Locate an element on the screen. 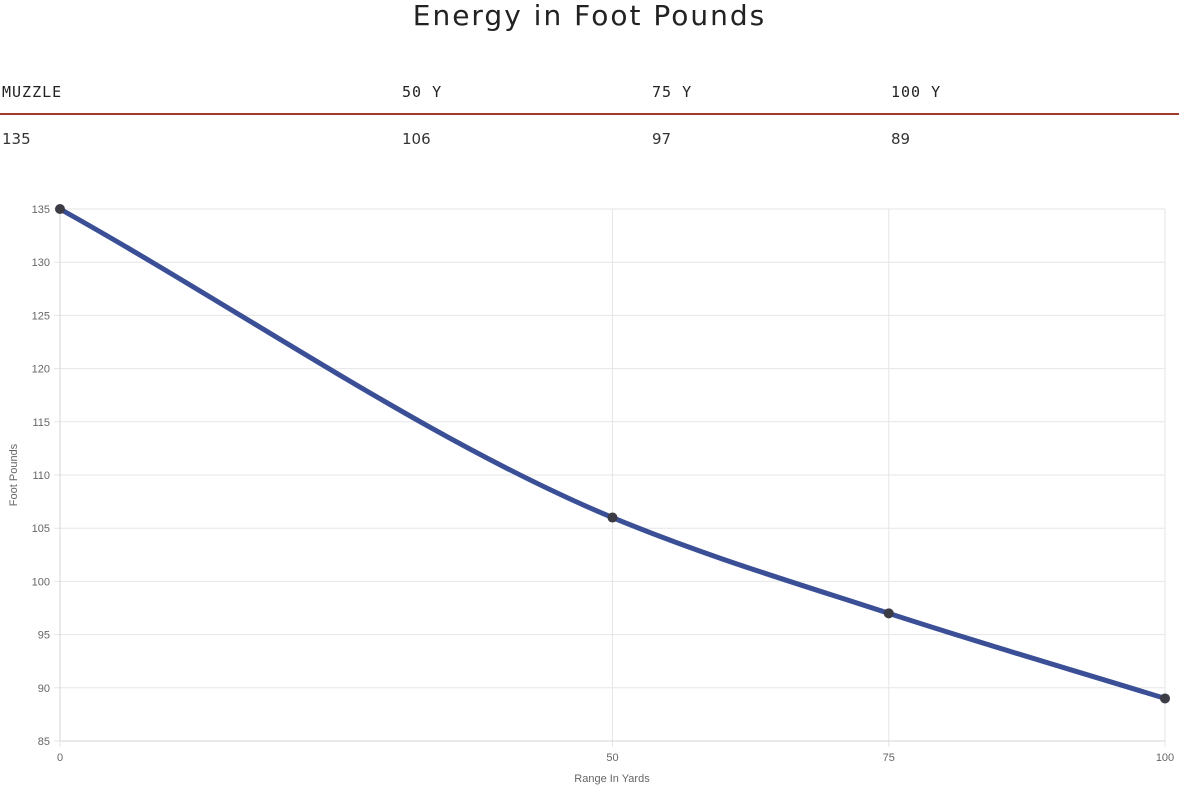  y-tick-label: 115 is located at coordinates (41, 423).